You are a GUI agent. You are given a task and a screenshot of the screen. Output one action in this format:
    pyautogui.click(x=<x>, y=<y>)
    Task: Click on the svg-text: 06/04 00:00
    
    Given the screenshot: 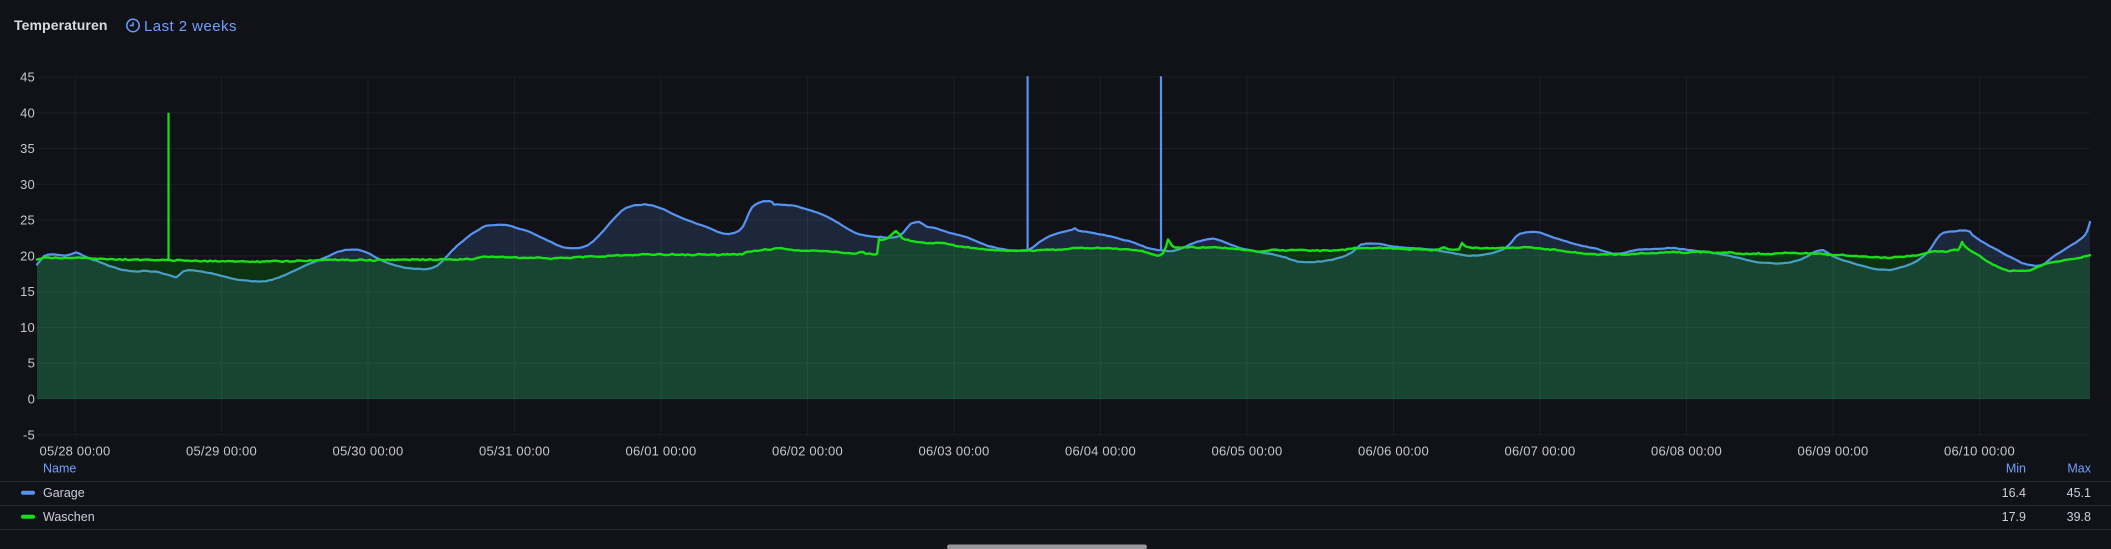 What is the action you would take?
    pyautogui.click(x=1100, y=451)
    